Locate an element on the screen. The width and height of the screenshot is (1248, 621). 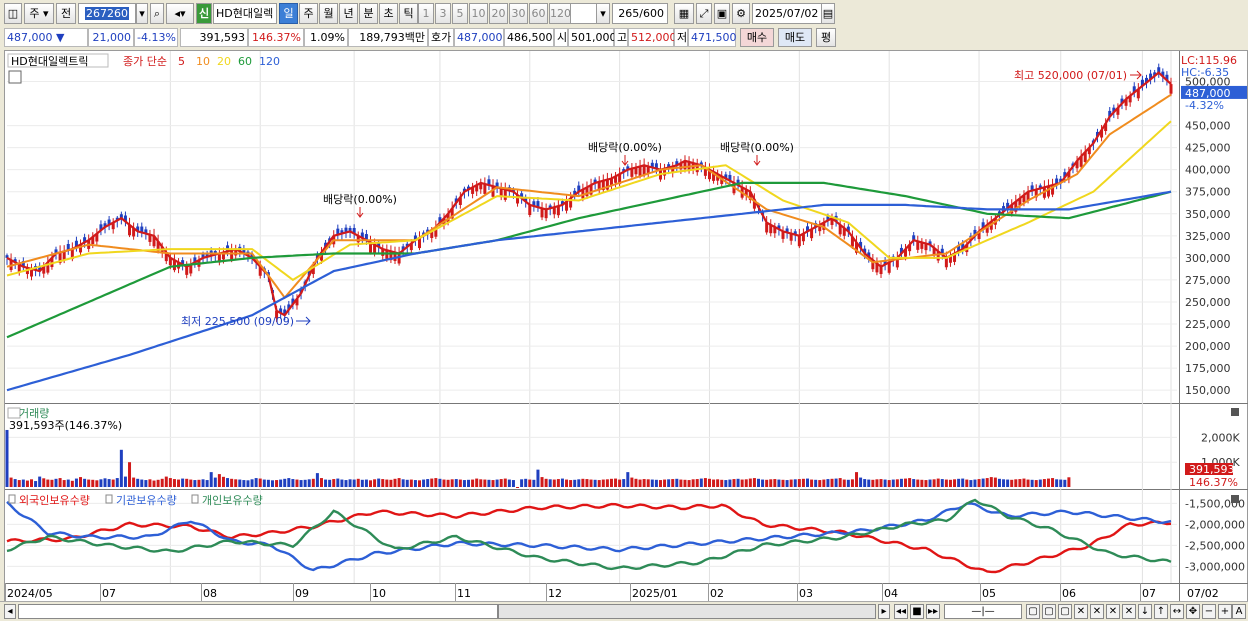
count-field: 265/600 is located at coordinates (640, 13).